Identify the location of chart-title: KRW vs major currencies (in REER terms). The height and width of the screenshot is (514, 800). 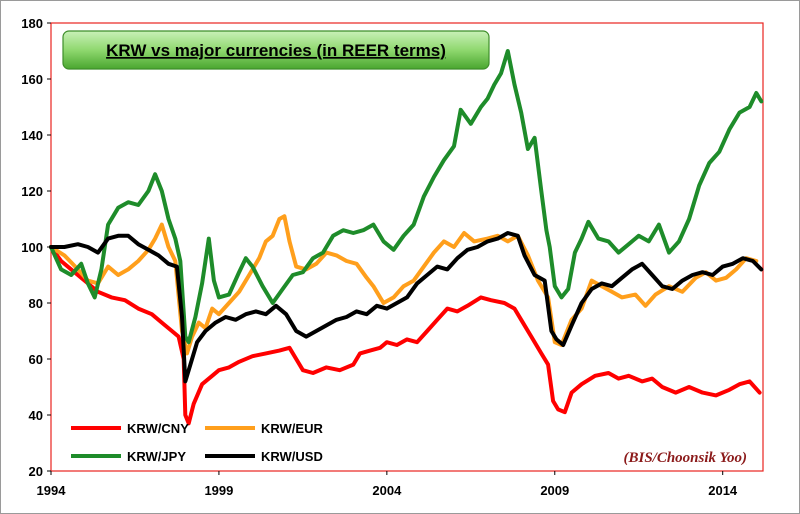
(276, 50).